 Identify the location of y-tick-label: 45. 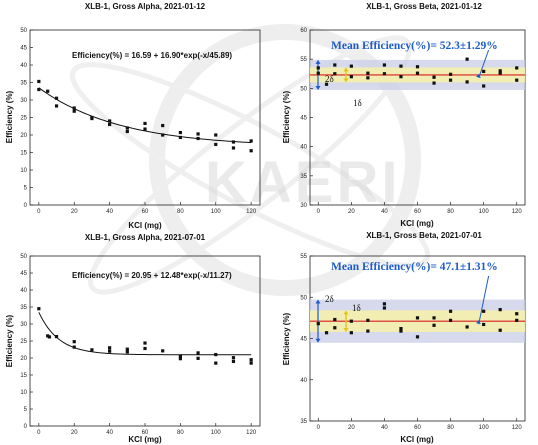
(23, 274).